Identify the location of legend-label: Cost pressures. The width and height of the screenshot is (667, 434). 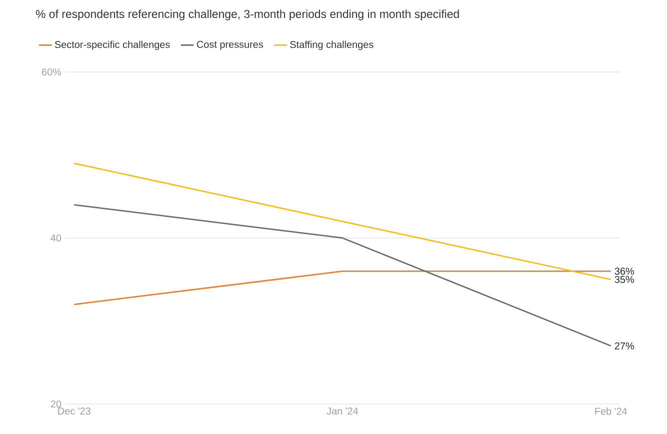
(230, 45).